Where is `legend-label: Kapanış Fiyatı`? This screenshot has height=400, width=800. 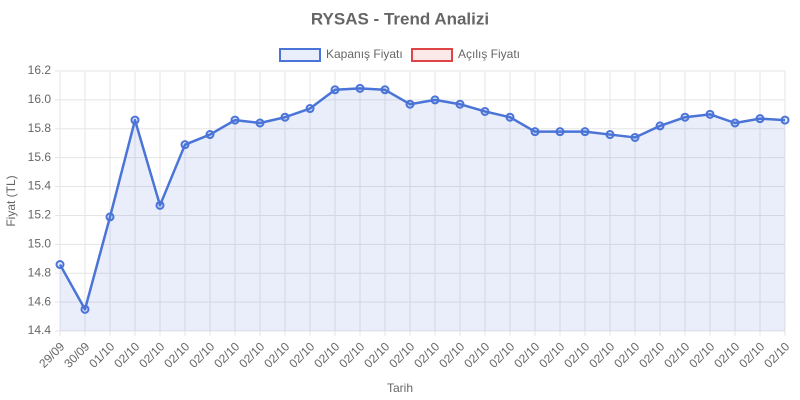
legend-label: Kapanış Fiyatı is located at coordinates (364, 54).